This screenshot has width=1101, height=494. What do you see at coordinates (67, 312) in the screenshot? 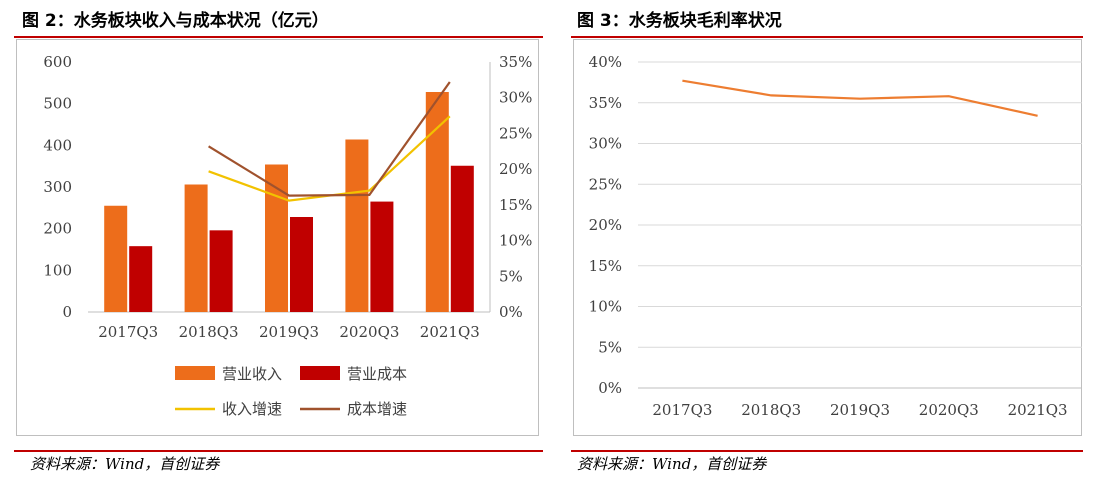
I see `left-y-tick-label: 0` at bounding box center [67, 312].